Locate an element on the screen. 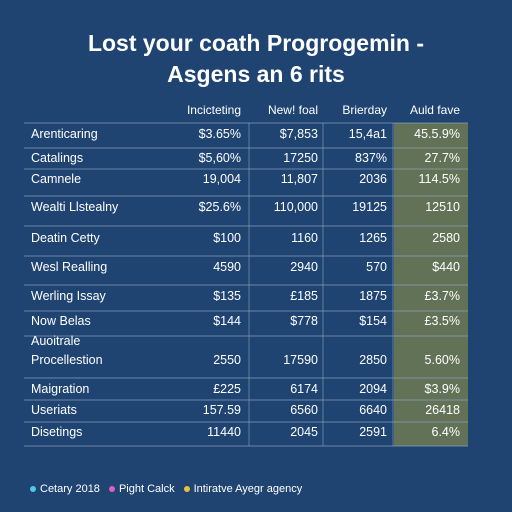  table-cell: 6640 is located at coordinates (373, 410).